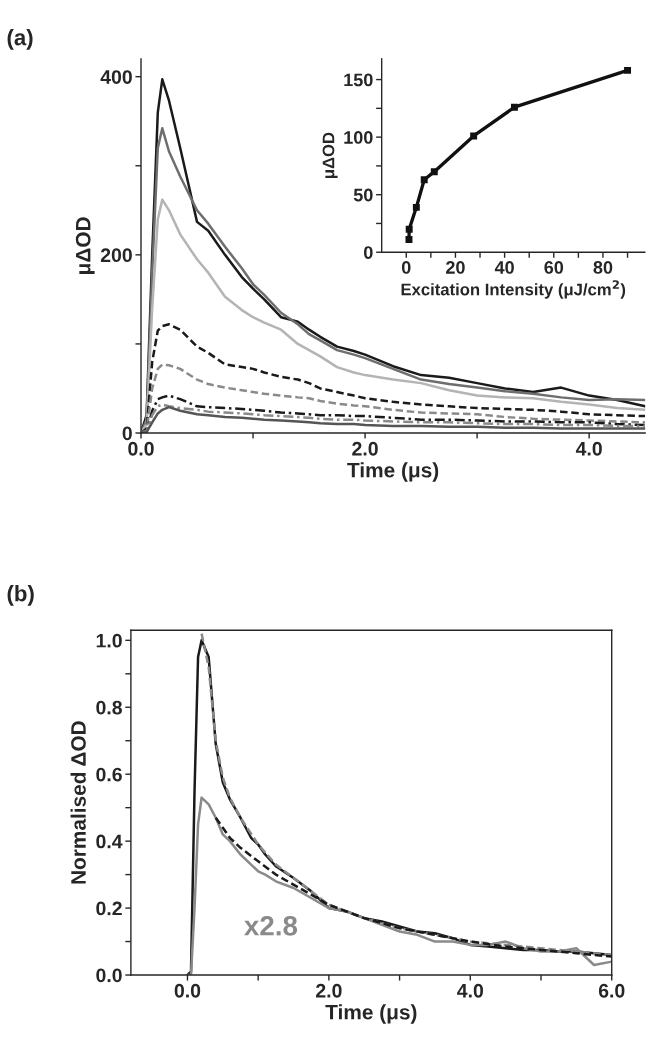 This screenshot has height=1051, width=648. Describe the element at coordinates (109, 908) in the screenshot. I see `y-tick-label: 0.2` at that location.